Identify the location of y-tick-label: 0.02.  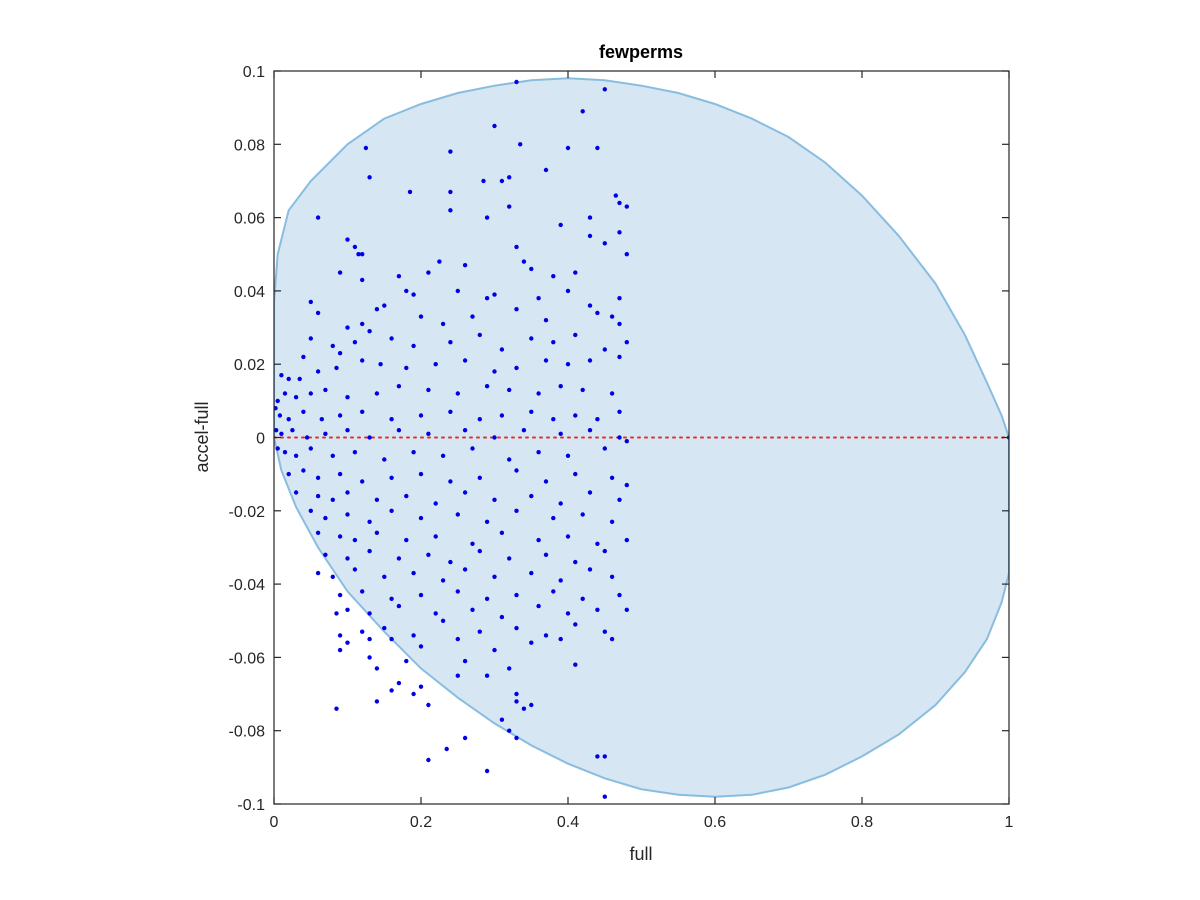
(249, 365).